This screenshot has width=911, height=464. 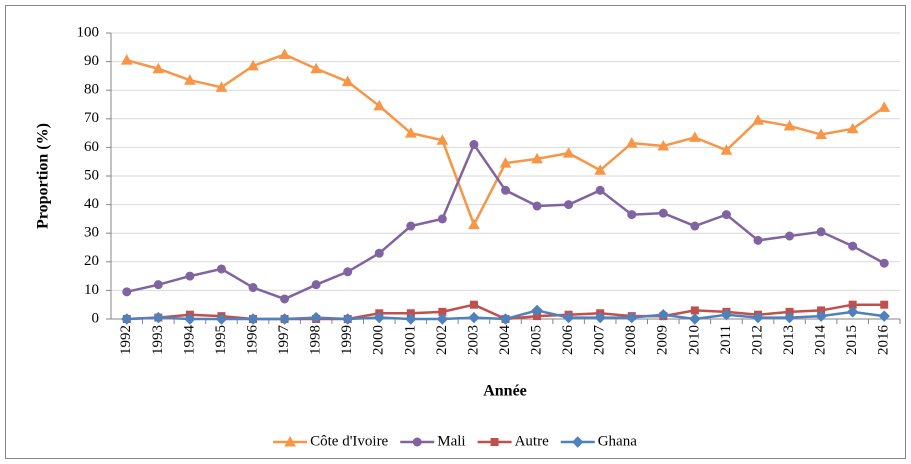 What do you see at coordinates (433, 441) in the screenshot?
I see `legend-item: Mali` at bounding box center [433, 441].